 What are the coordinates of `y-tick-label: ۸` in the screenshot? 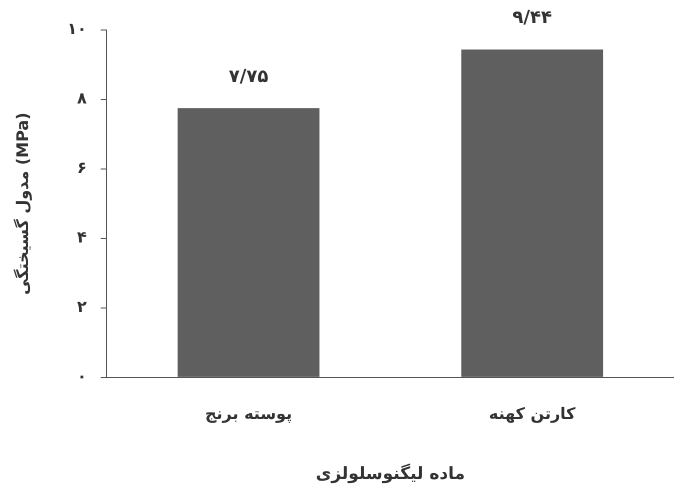 It's located at (81, 98).